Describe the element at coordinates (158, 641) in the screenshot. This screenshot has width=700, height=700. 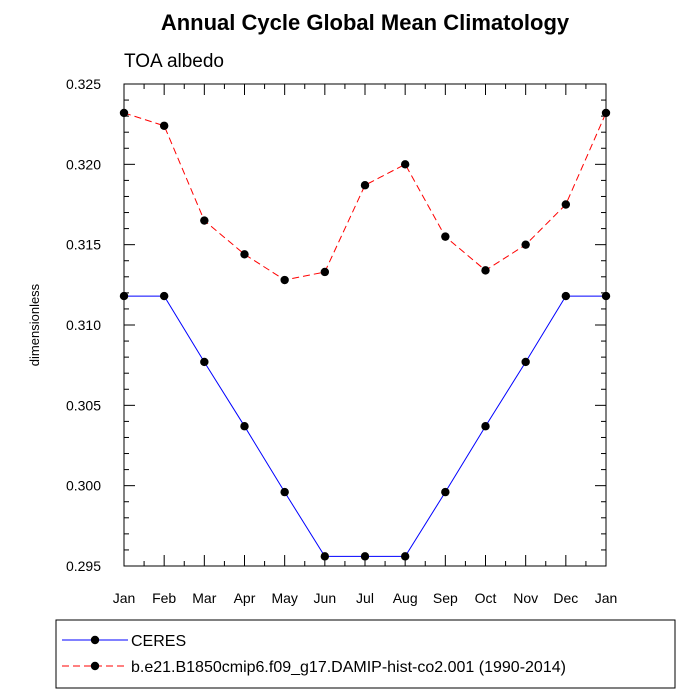
I see `legend-label-0: CERES` at that location.